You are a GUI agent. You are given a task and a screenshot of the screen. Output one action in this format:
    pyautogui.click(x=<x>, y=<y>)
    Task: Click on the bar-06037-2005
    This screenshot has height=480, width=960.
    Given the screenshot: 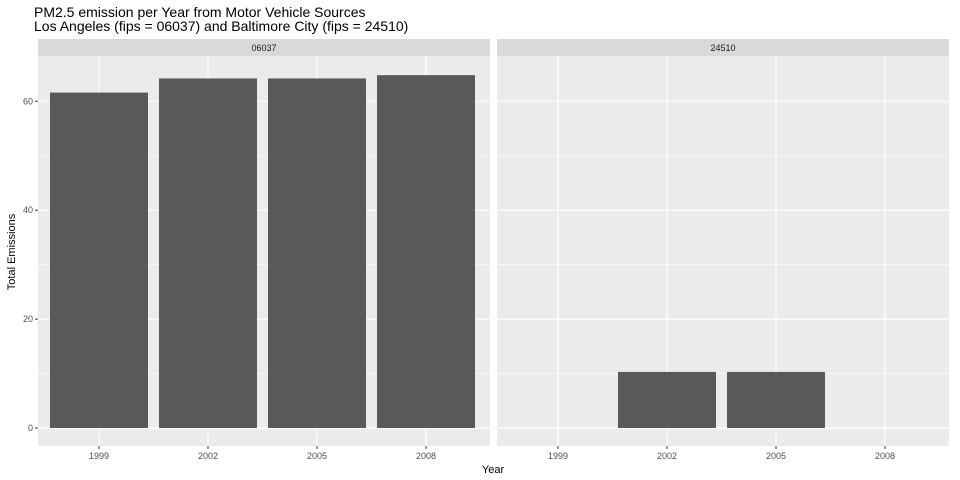 What is the action you would take?
    pyautogui.click(x=317, y=253)
    